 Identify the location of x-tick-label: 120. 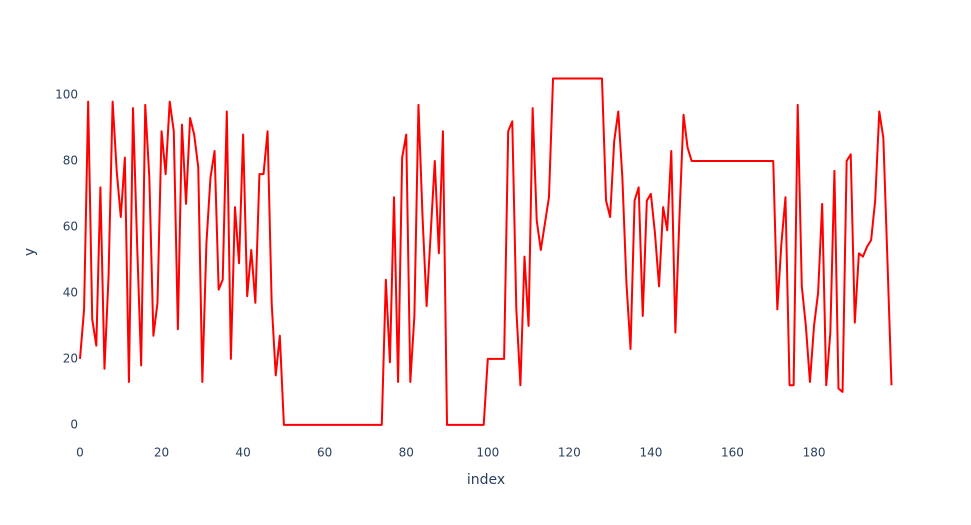
(569, 453).